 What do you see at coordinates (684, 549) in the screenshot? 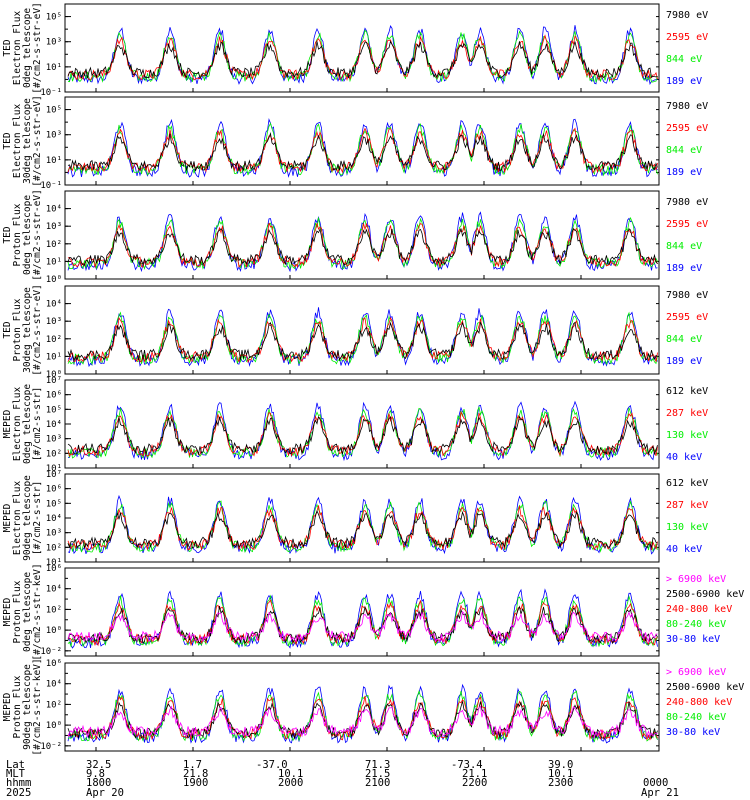
I see `legend-entry: 40 keV` at bounding box center [684, 549].